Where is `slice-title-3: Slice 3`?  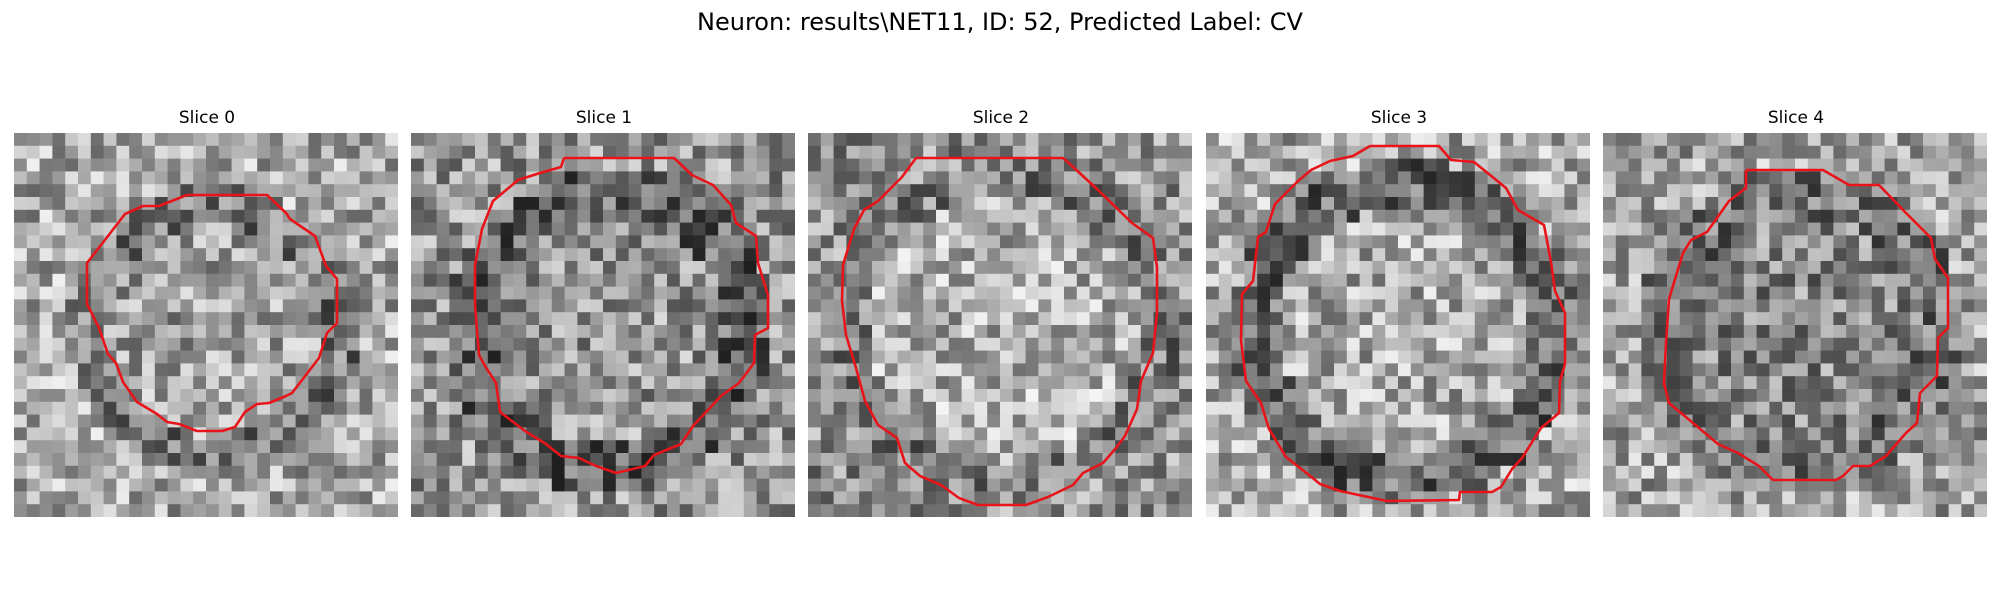 slice-title-3: Slice 3 is located at coordinates (1399, 118).